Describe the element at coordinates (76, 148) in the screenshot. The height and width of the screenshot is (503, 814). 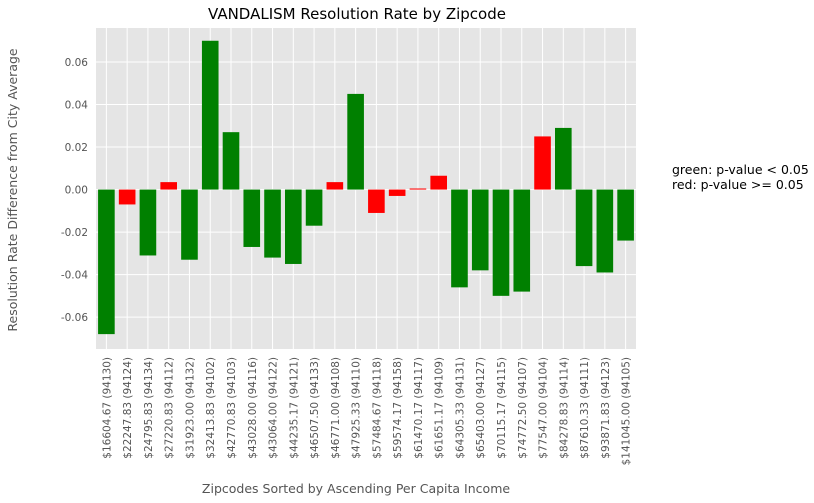
I see `y-tick-label: 0.02` at that location.